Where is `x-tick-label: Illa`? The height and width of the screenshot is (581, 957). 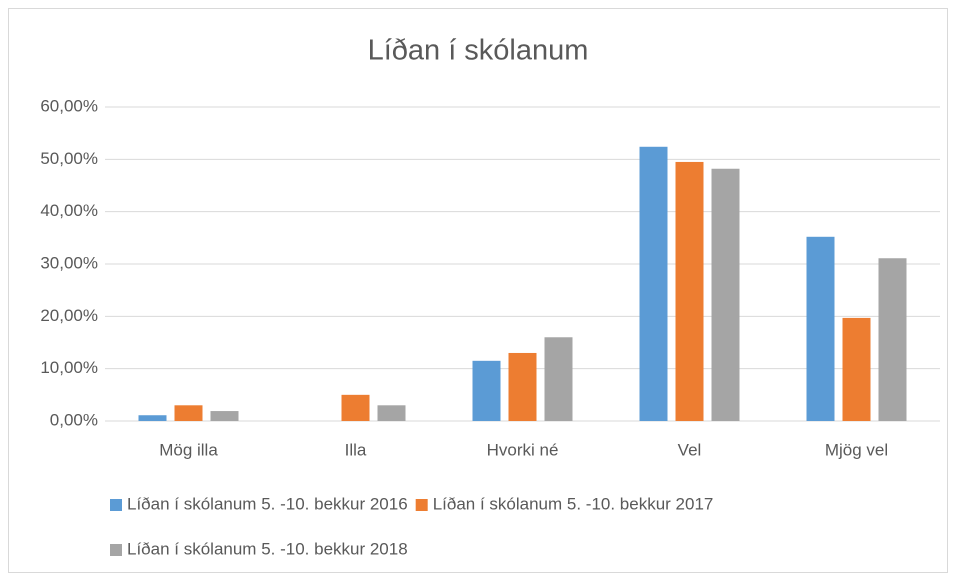 x-tick-label: Illa is located at coordinates (356, 449).